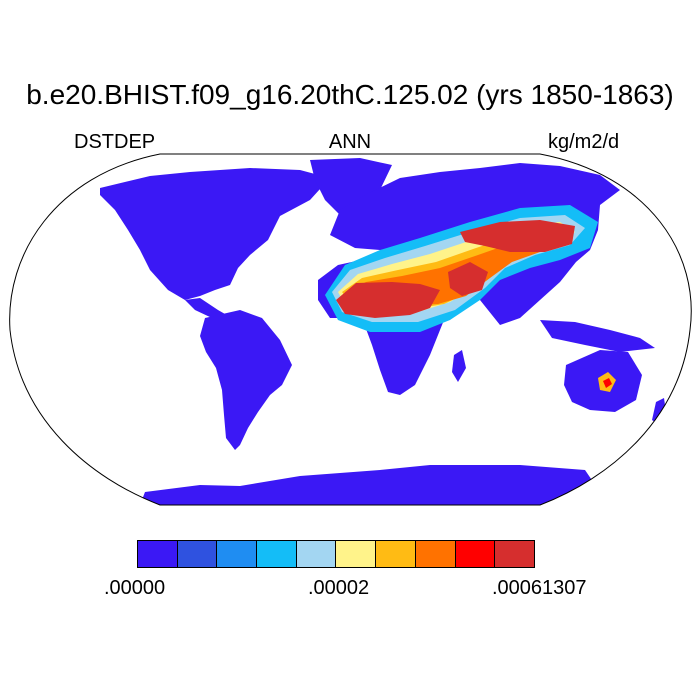  Describe the element at coordinates (350, 142) in the screenshot. I see `season-label: ANN` at that location.